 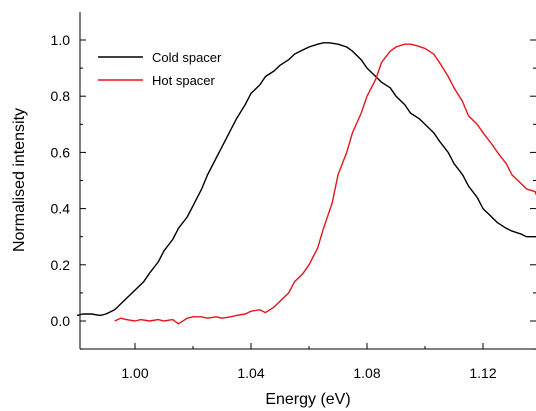 What do you see at coordinates (61, 209) in the screenshot?
I see `y-tick-label: 0.4` at bounding box center [61, 209].